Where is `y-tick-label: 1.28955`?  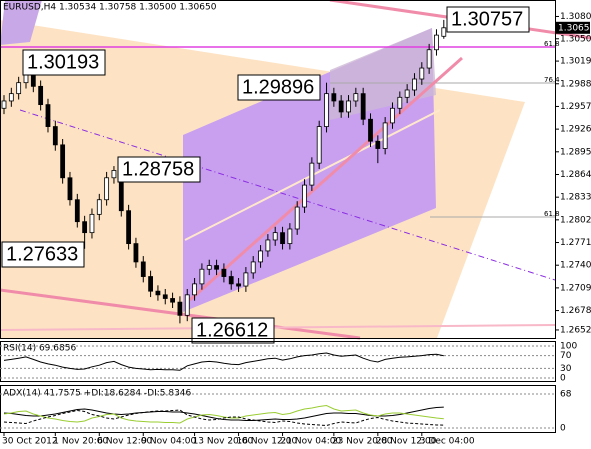 y-tick-label: 1.28955 is located at coordinates (575, 152).